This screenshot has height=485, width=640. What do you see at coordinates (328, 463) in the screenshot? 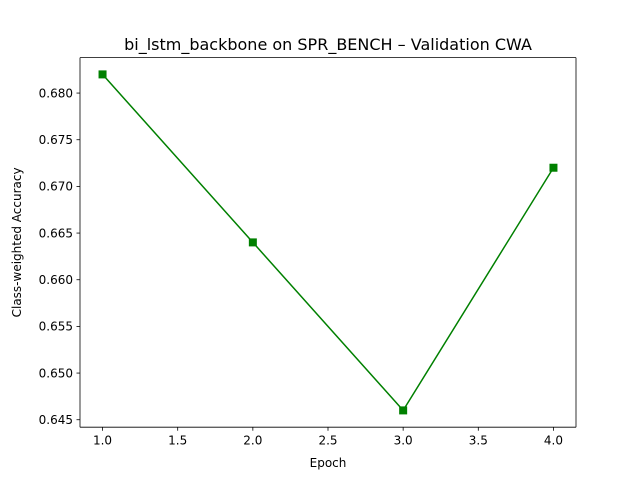
I see `x-axis-label: Epoch` at bounding box center [328, 463].